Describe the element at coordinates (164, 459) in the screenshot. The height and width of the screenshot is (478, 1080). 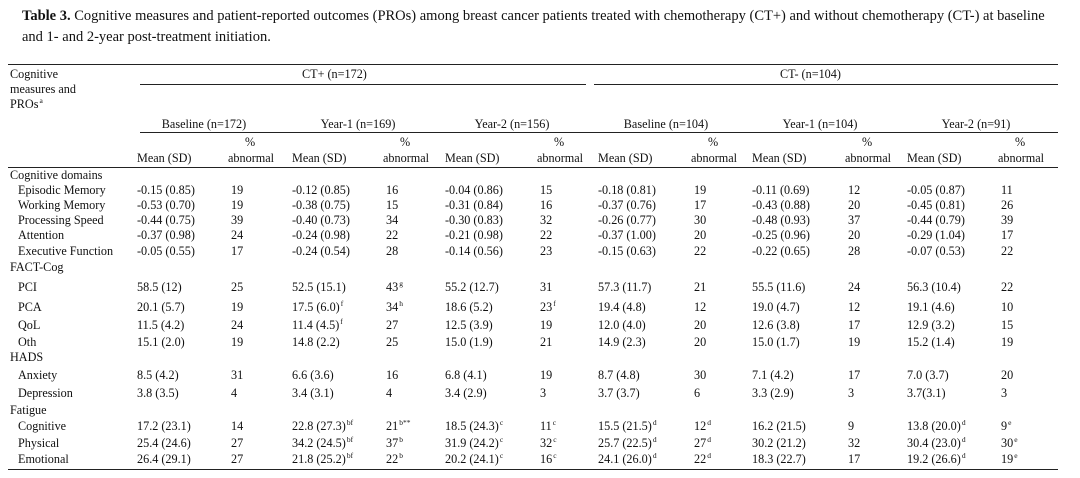
I see `mean-sd-cell: 26.4 (29.1)` at that location.